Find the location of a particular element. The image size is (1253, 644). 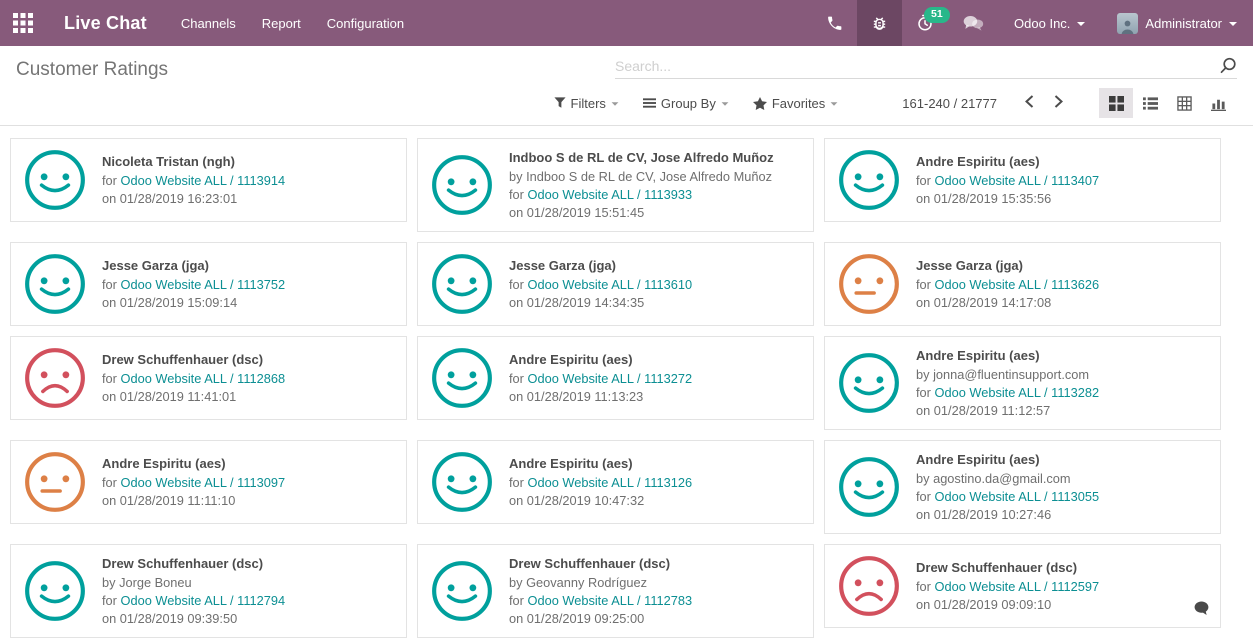

search-input is located at coordinates (917, 66).